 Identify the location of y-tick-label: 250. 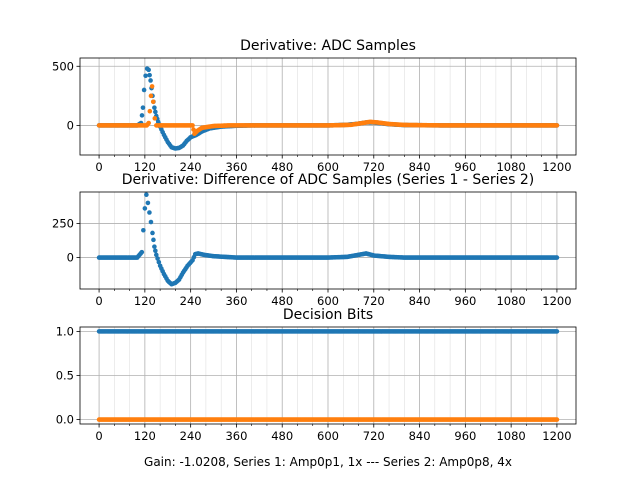
(63, 223).